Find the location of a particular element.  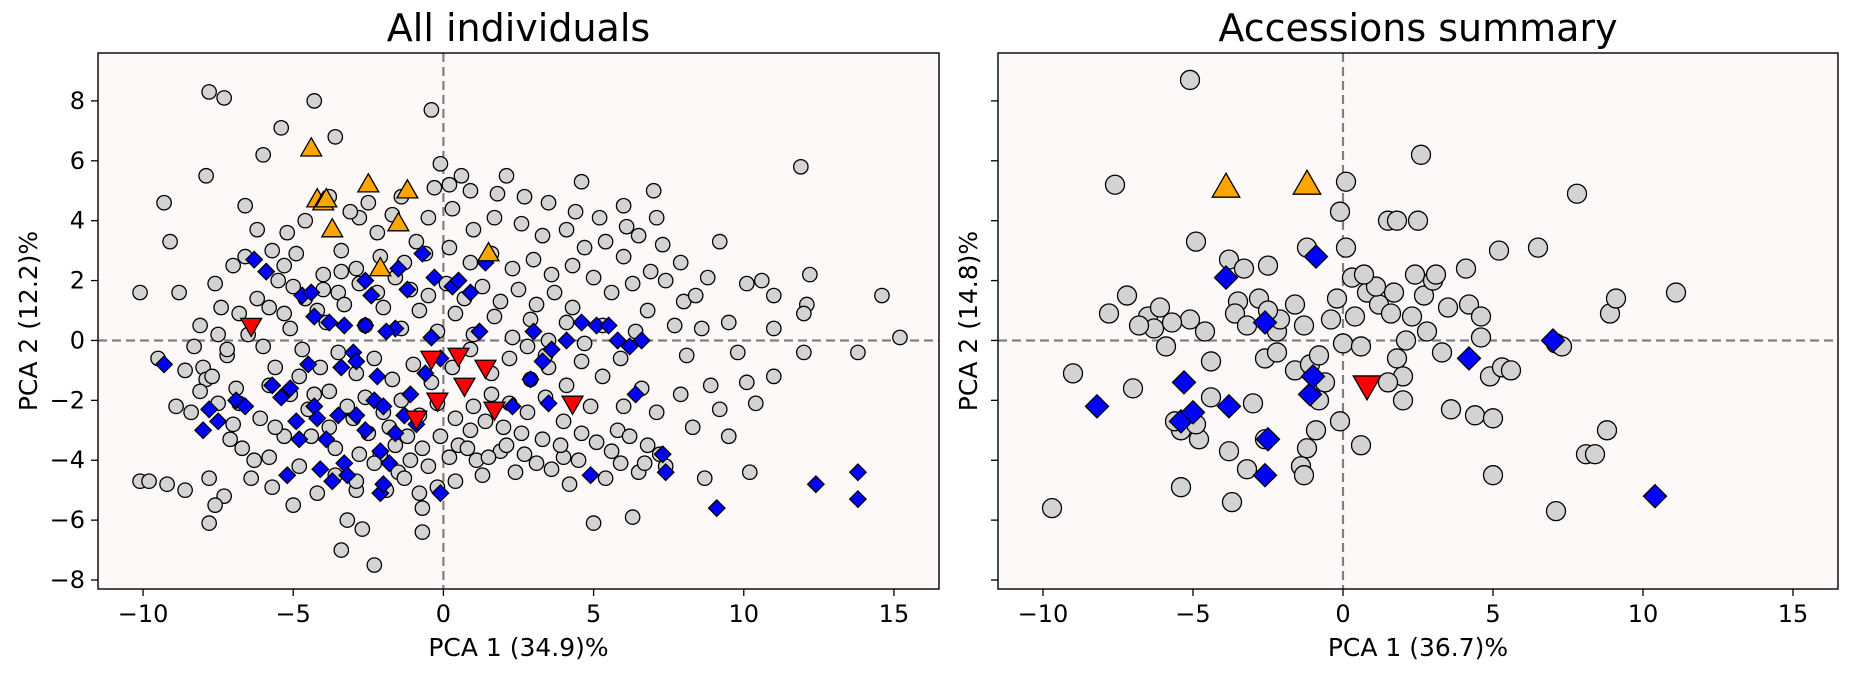

y-axis-label: PCA 2 (12.2)% is located at coordinates (28, 321).